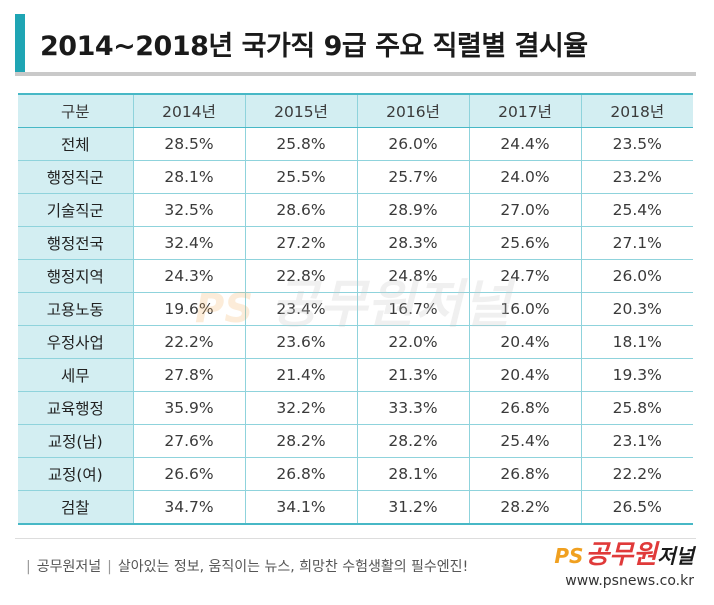 This screenshot has height=605, width=714. I want to click on table-row: 교육행정 35.9% 32.2% 33.3% 26.8% 25.8%, so click(355, 408).